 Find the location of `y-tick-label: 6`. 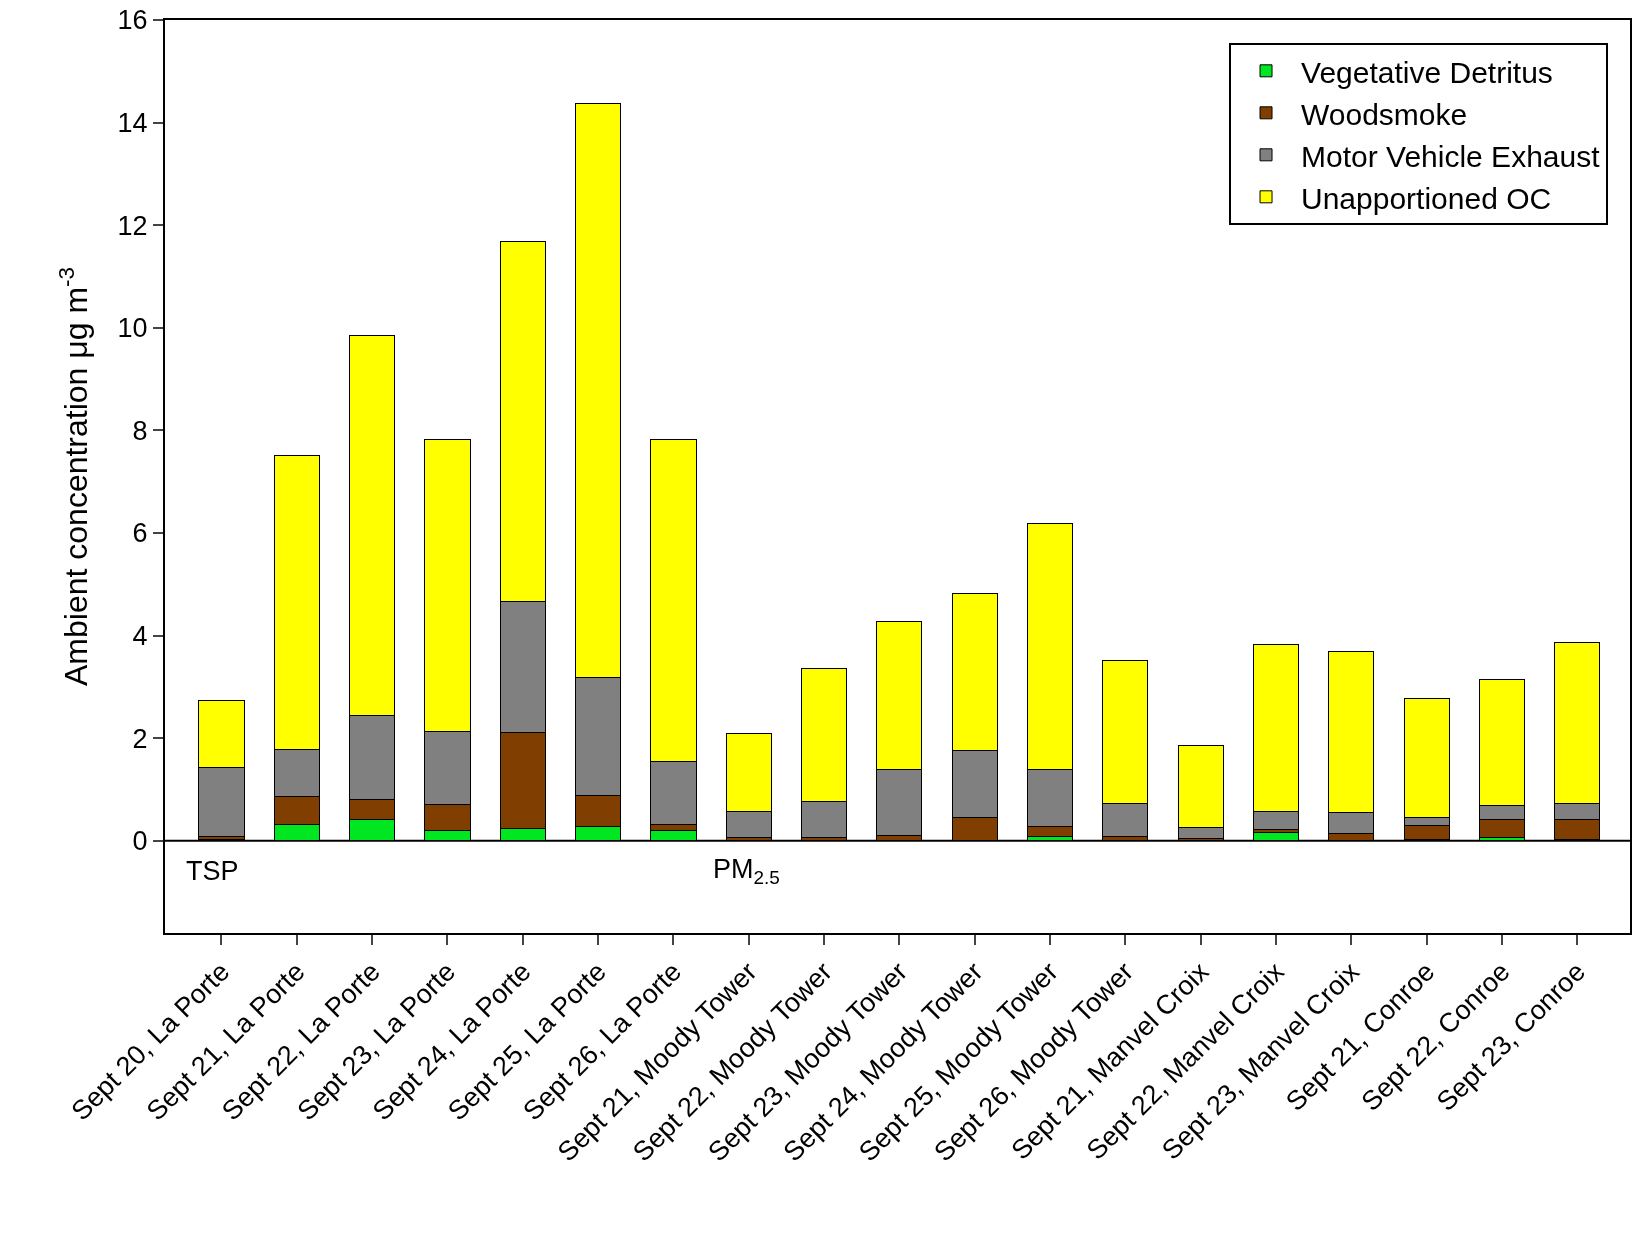

y-tick-label: 6 is located at coordinates (140, 533).